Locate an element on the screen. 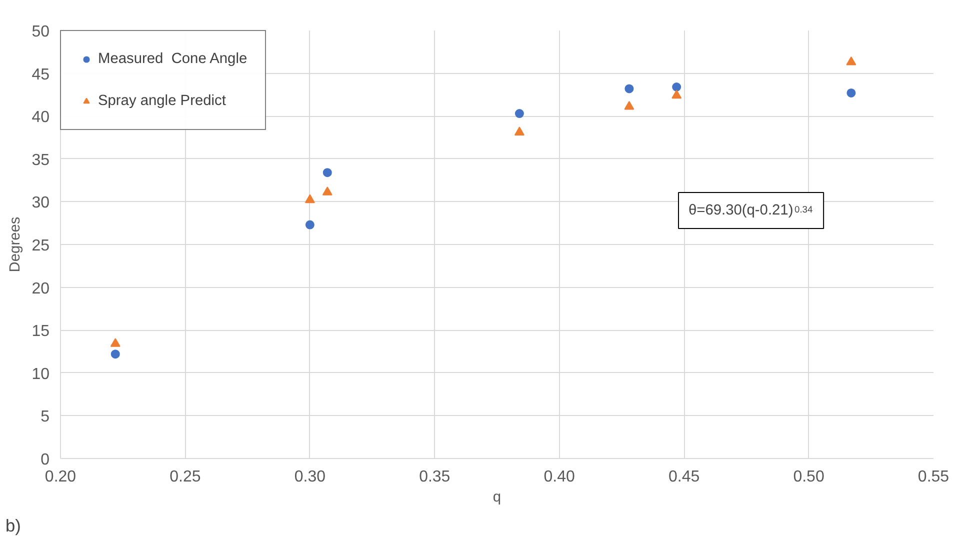  y-tick-label: 0 is located at coordinates (45, 460).